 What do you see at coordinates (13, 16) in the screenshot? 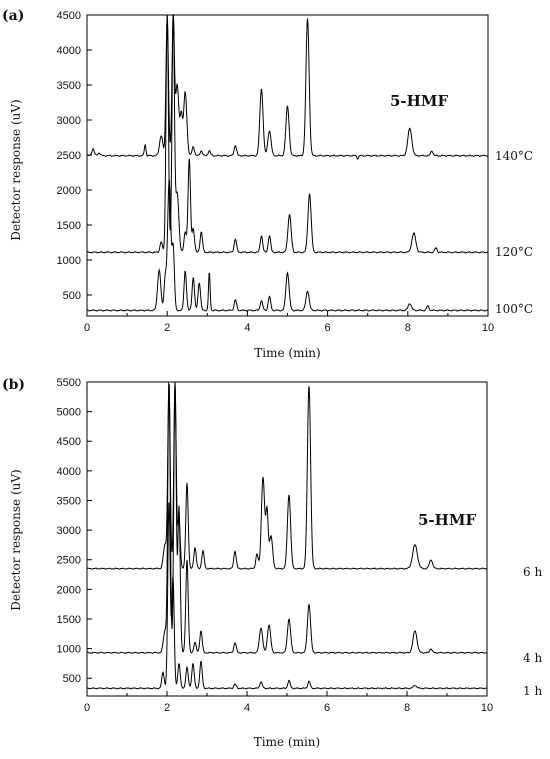
I see `panel-label: (a)` at bounding box center [13, 16].